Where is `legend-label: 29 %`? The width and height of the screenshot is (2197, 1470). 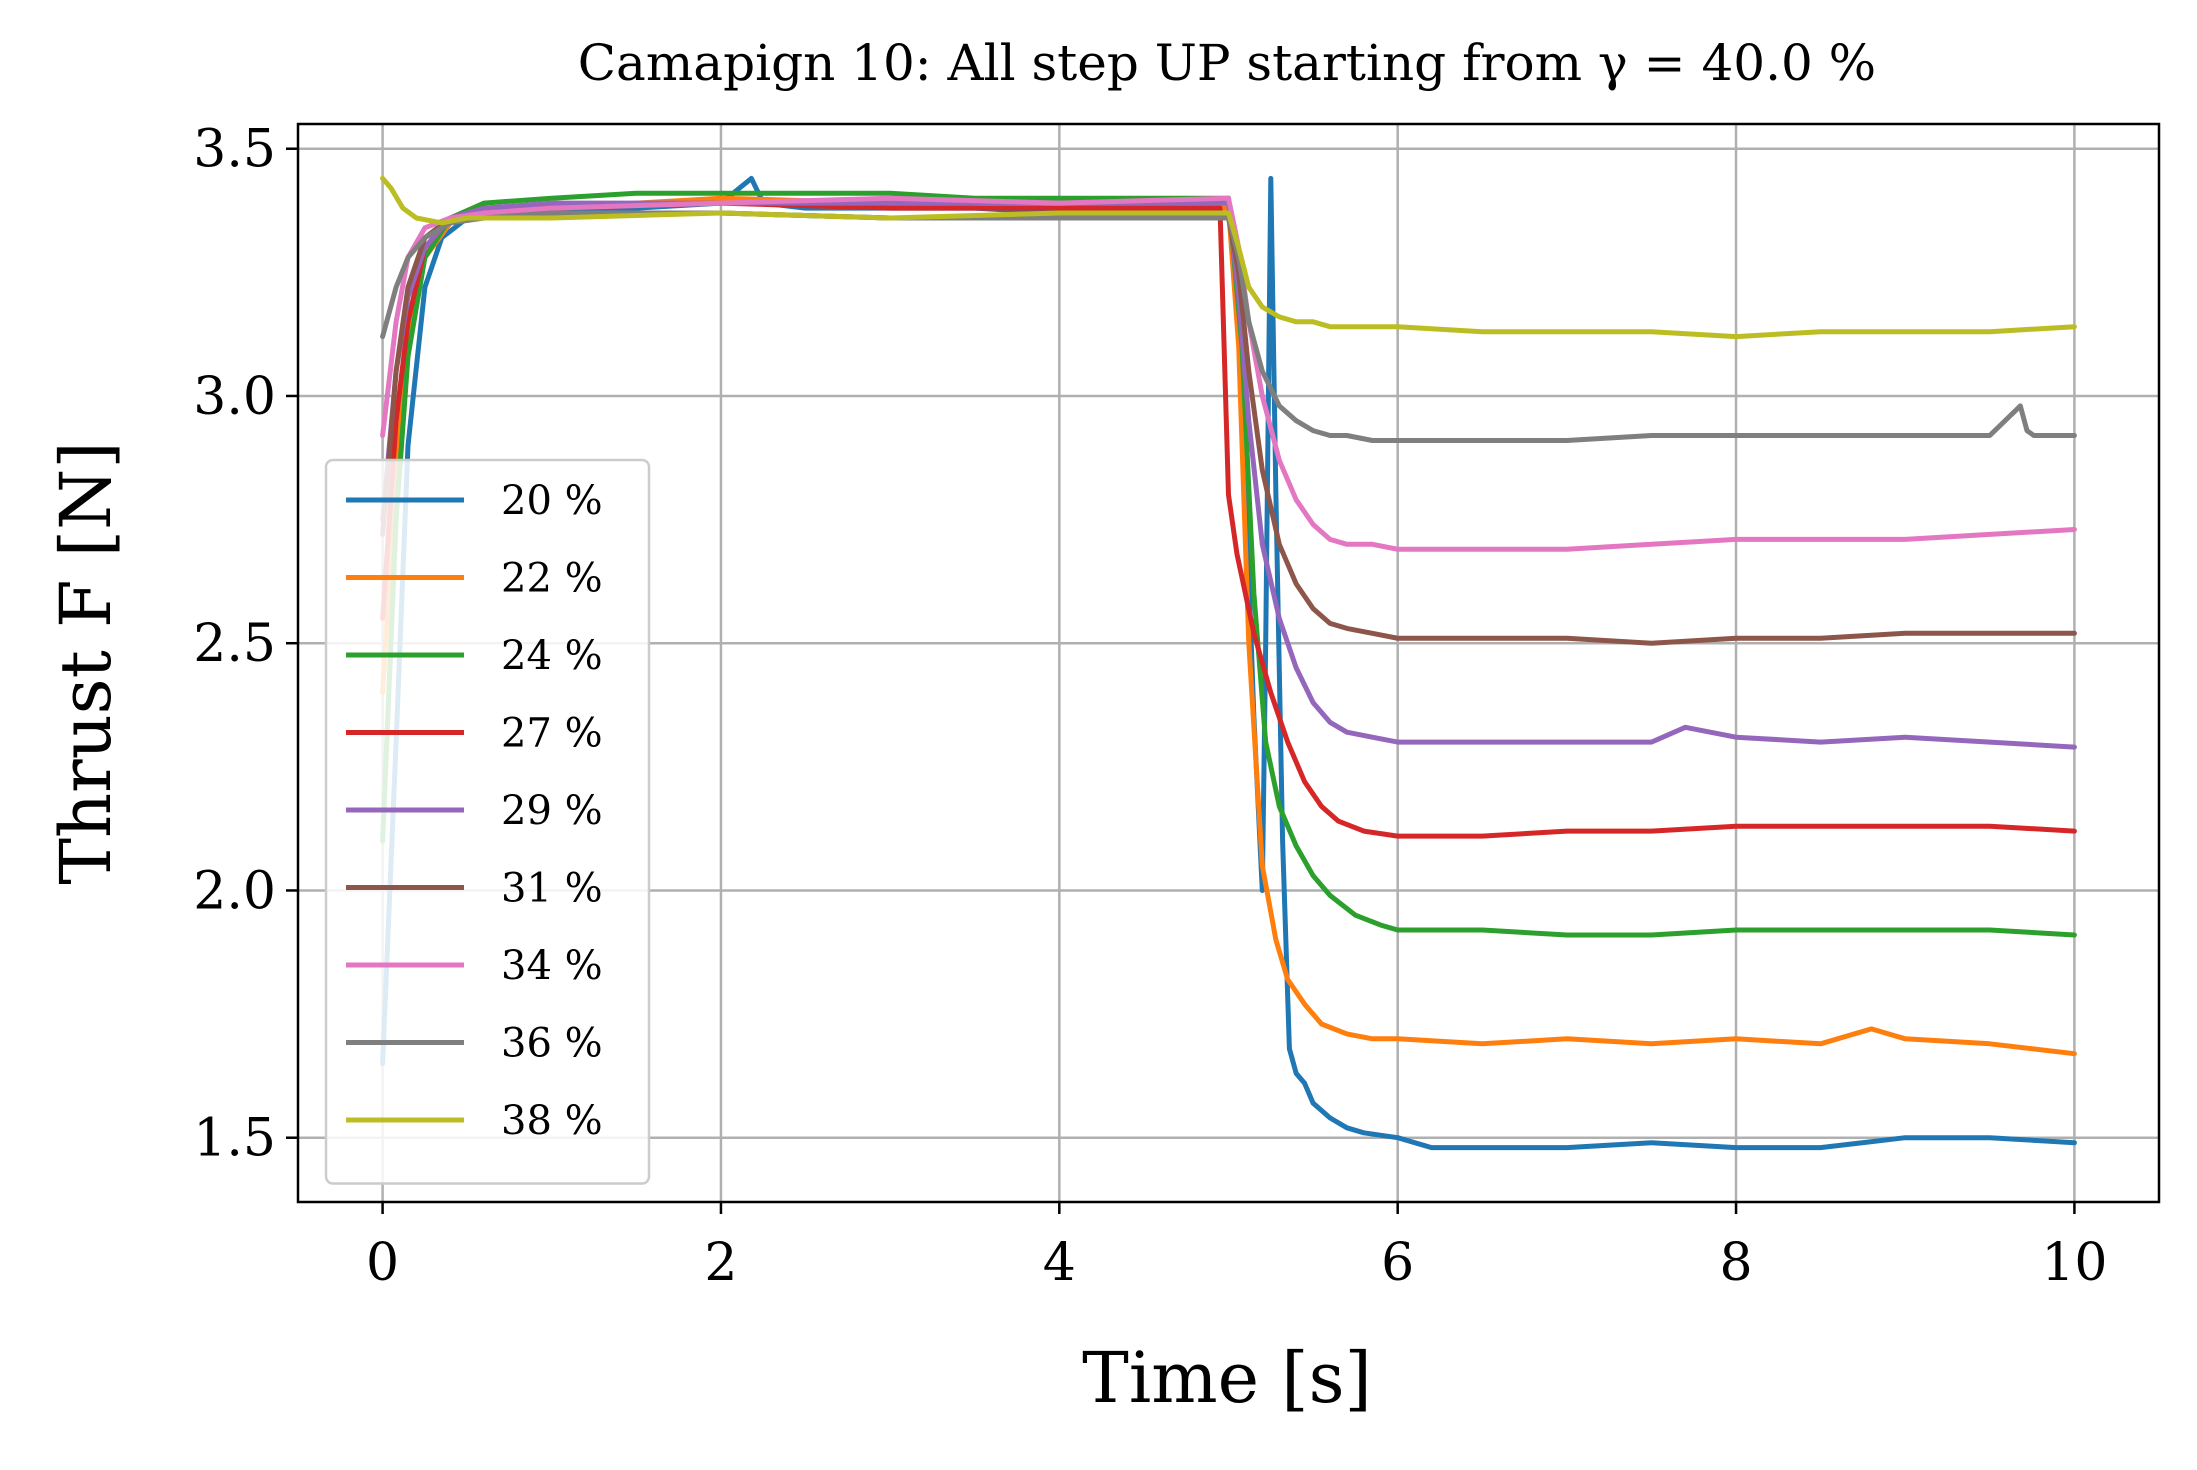
legend-label: 29 % is located at coordinates (552, 811).